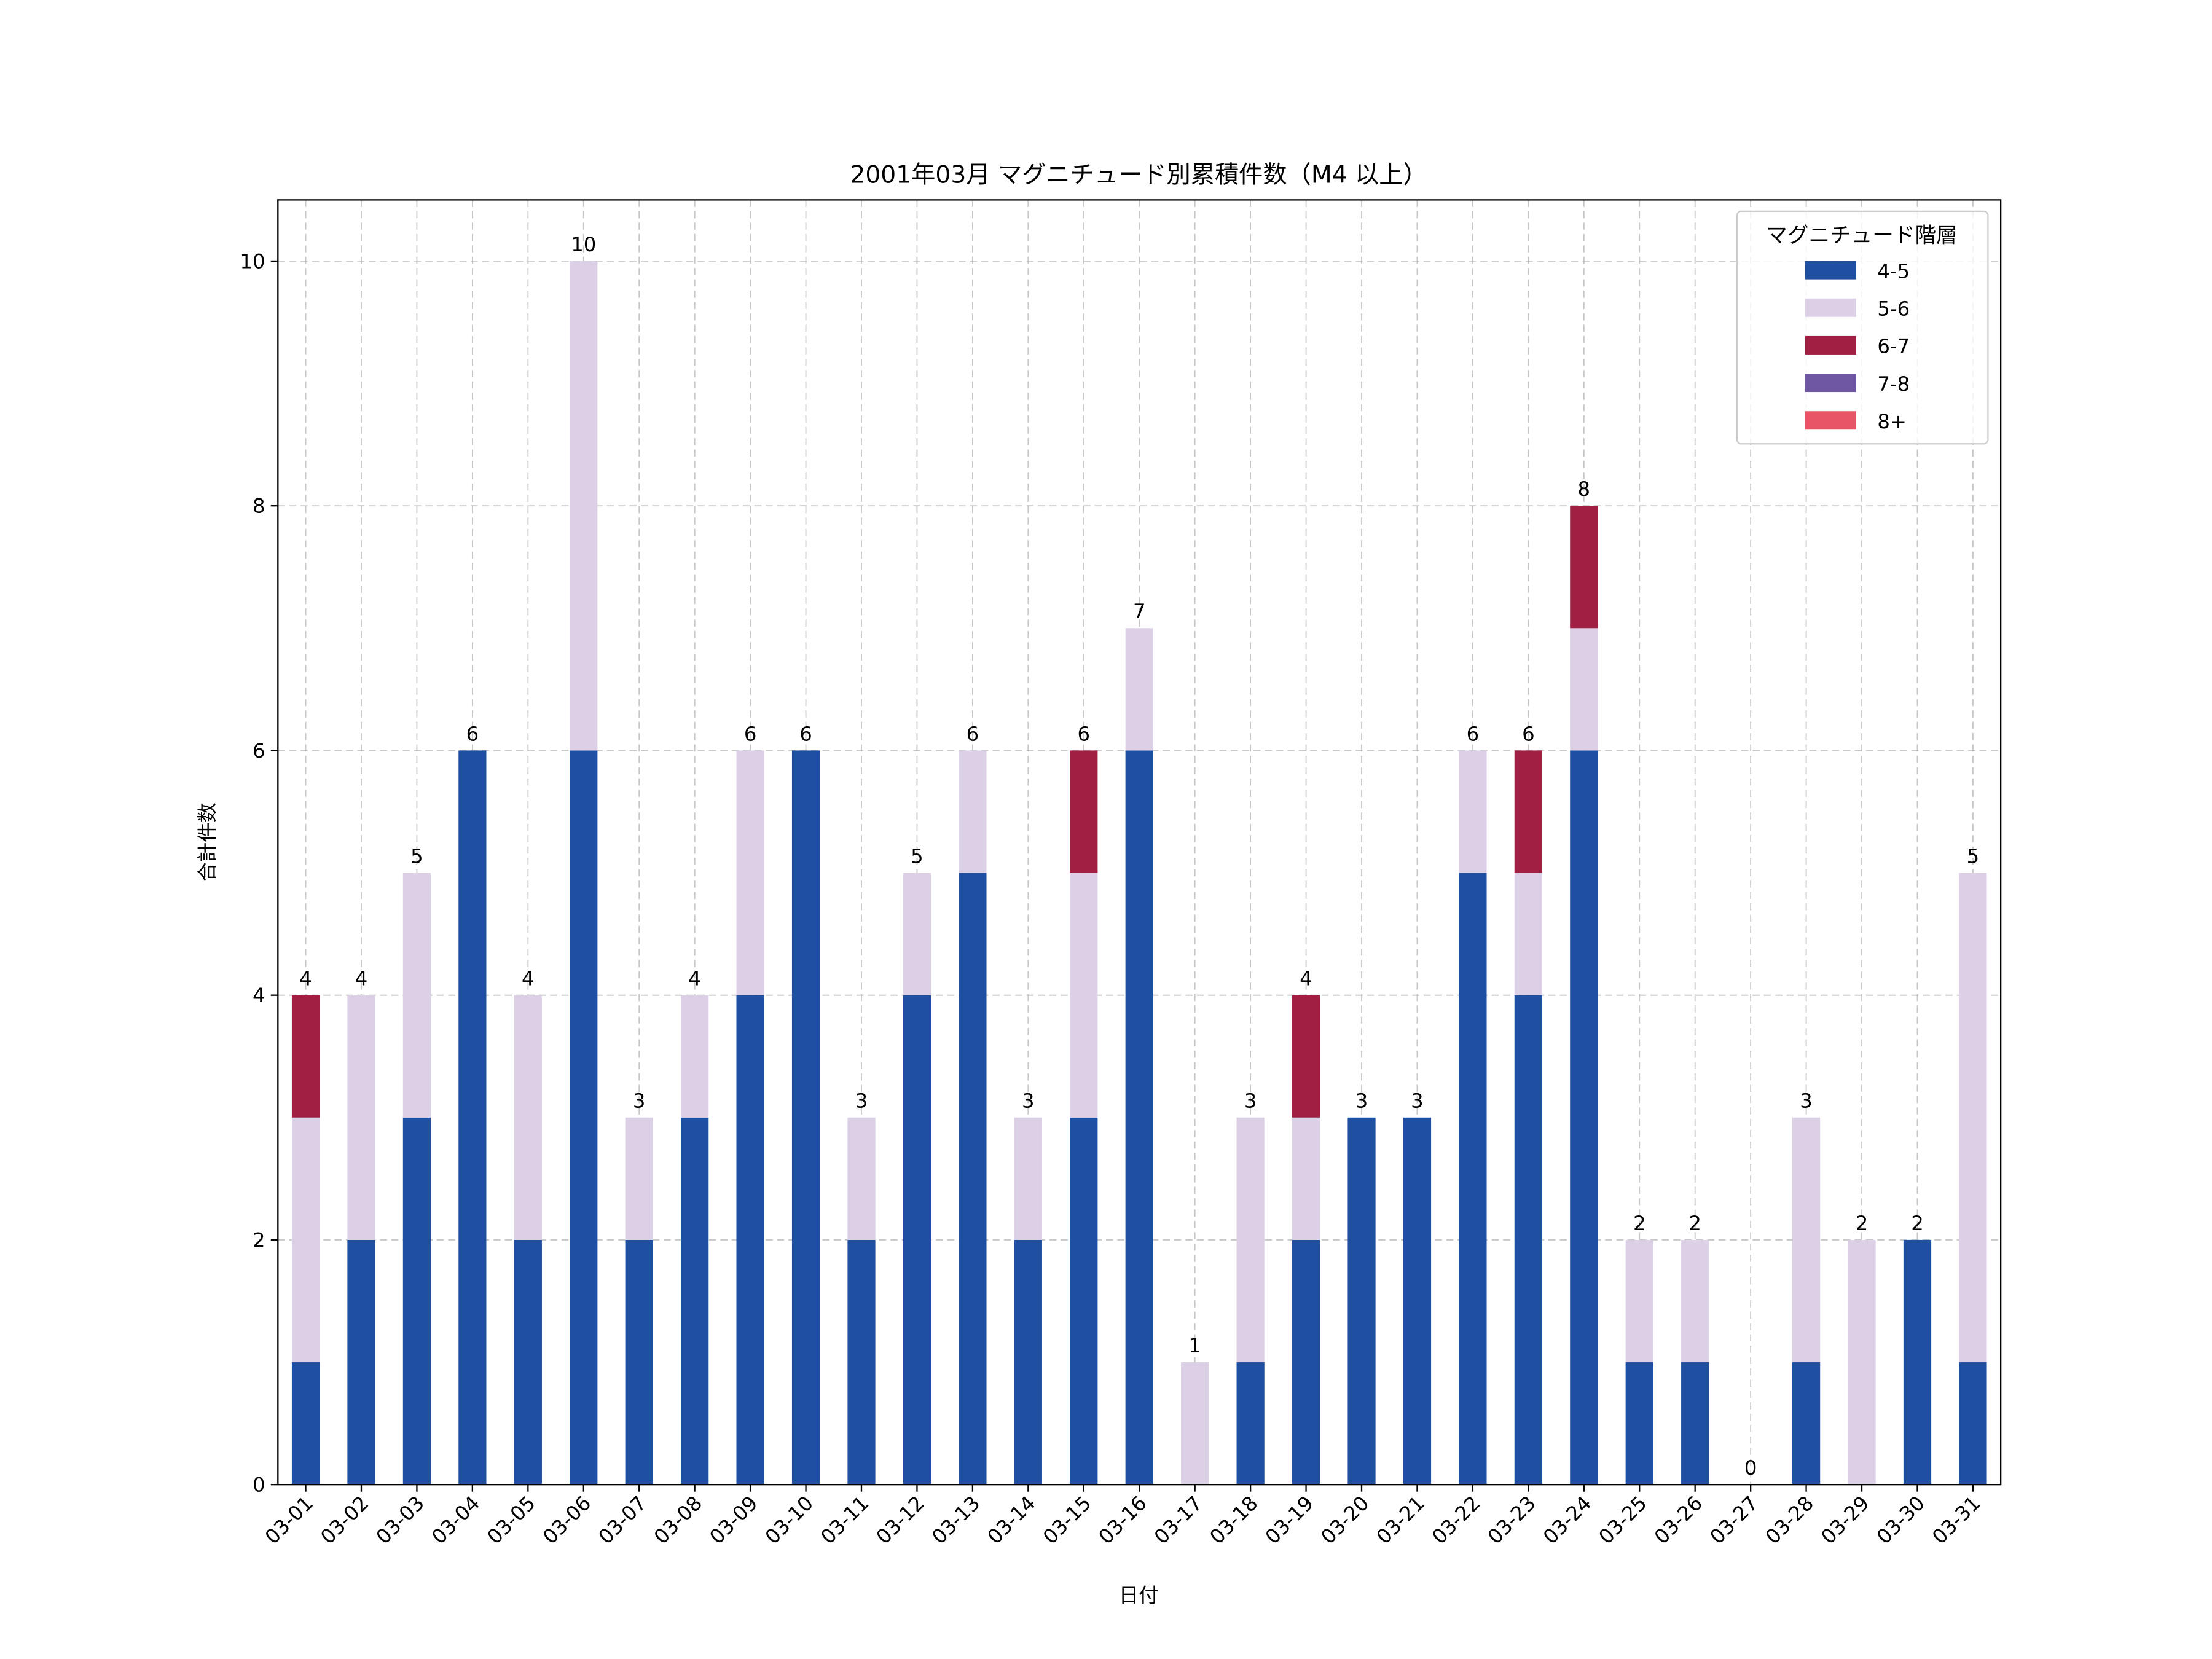 This screenshot has height=1659, width=2212. Describe the element at coordinates (1861, 236) in the screenshot. I see `legend-title: マグニチュード階層` at that location.